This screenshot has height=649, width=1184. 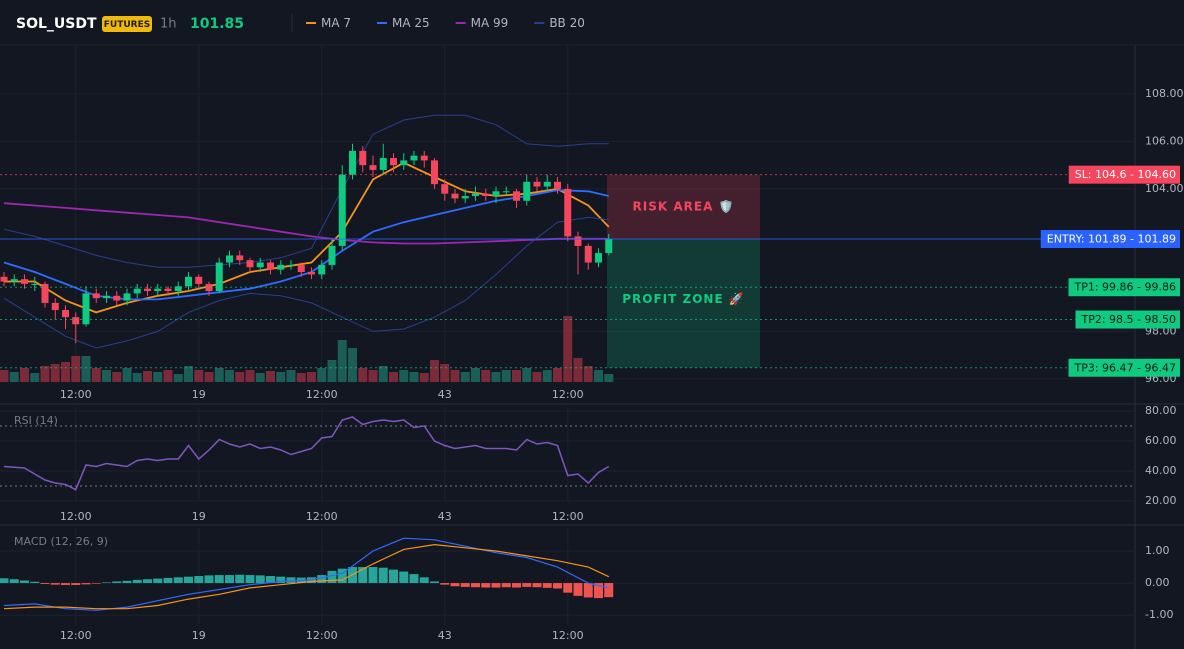 I want to click on y-tick-label: 80.00, so click(x=1161, y=410).